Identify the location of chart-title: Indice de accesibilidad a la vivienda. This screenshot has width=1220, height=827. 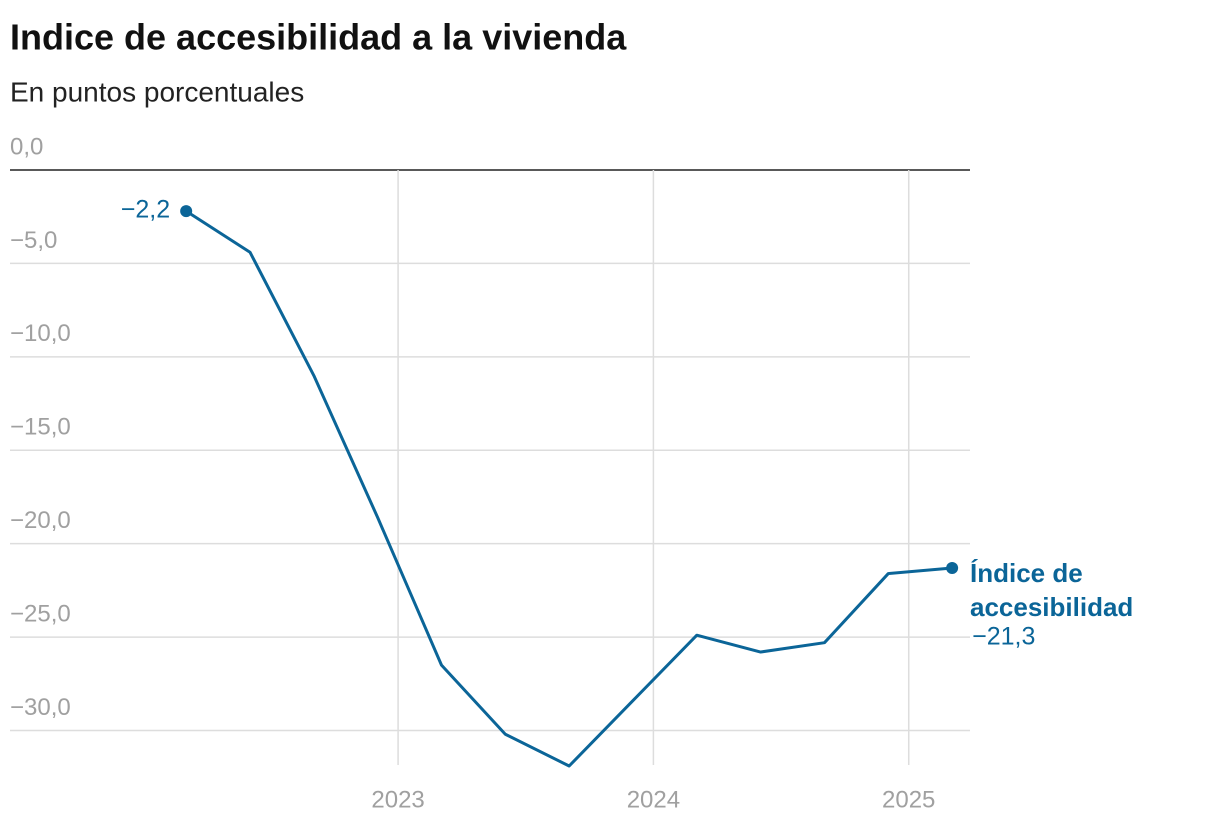
(318, 37).